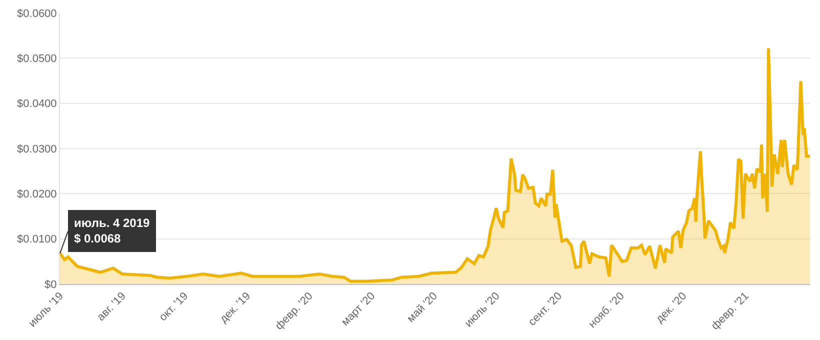 The image size is (820, 340). I want to click on y-tick-label: $0.0100, so click(37, 240).